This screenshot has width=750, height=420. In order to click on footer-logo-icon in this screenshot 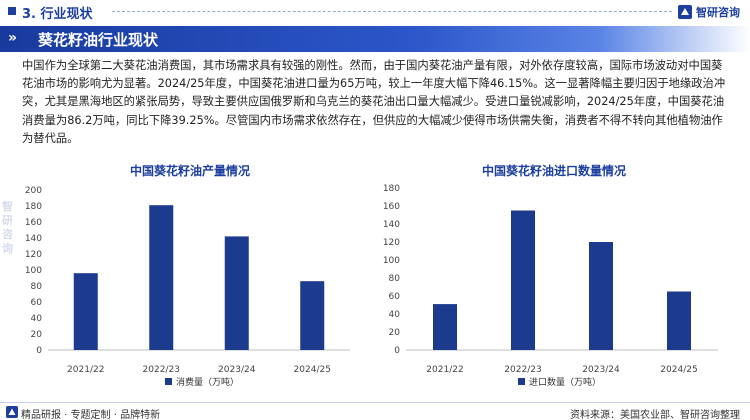, I will do `click(12, 412)`.